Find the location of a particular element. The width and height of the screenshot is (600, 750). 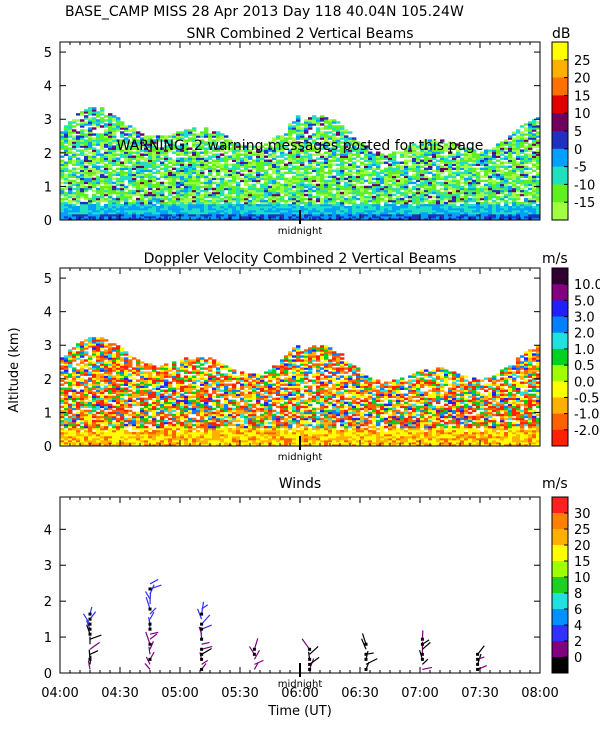

x-tick-label: 05:30 is located at coordinates (239, 693).